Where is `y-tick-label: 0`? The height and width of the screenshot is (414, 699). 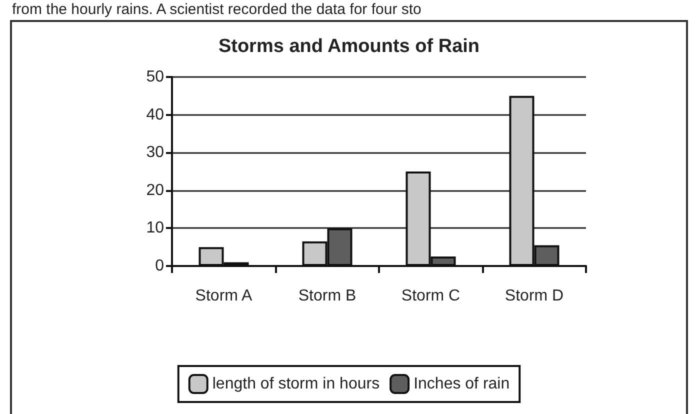 y-tick-label: 0 is located at coordinates (159, 266).